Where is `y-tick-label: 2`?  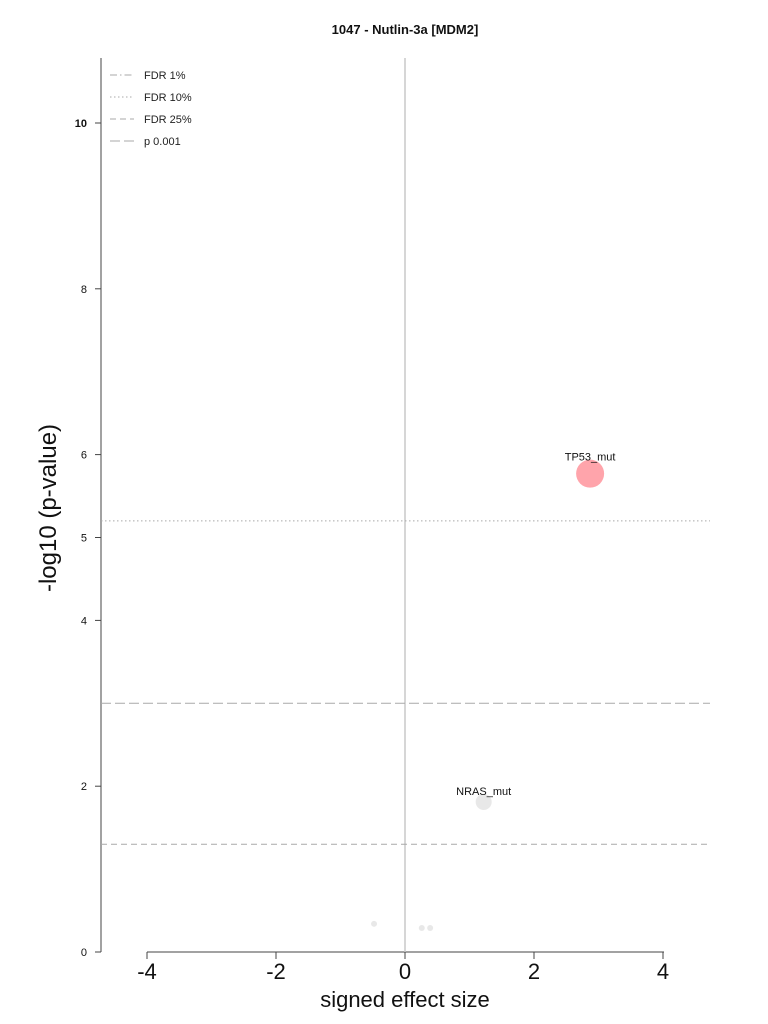
y-tick-label: 2 is located at coordinates (84, 787).